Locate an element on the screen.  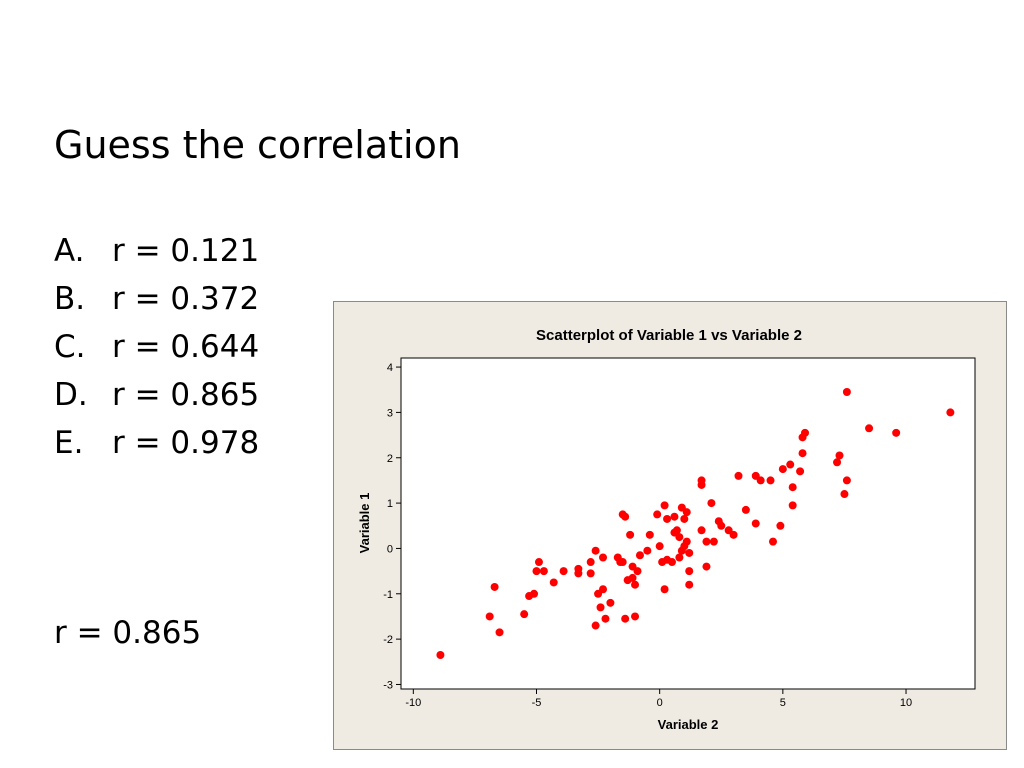
option-b: B. r = 0.372 is located at coordinates (156, 304).